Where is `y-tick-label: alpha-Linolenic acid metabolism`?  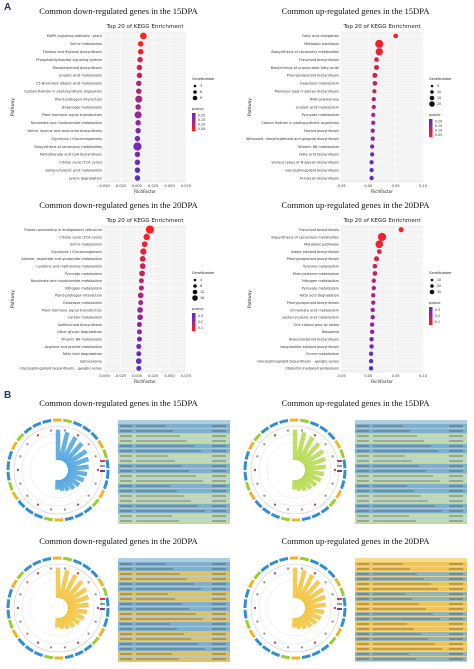 y-tick-label: alpha-Linolenic acid metabolism is located at coordinates (310, 318).